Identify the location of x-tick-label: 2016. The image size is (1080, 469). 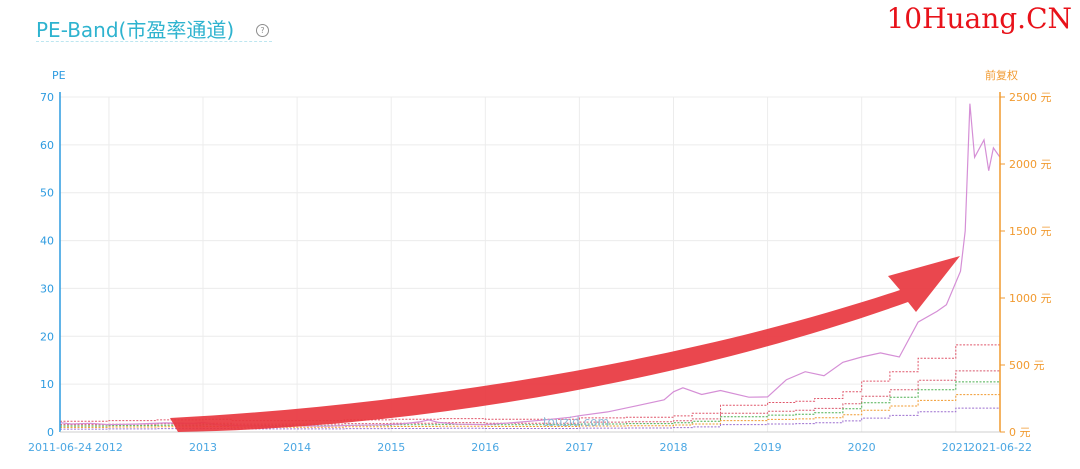
(485, 447).